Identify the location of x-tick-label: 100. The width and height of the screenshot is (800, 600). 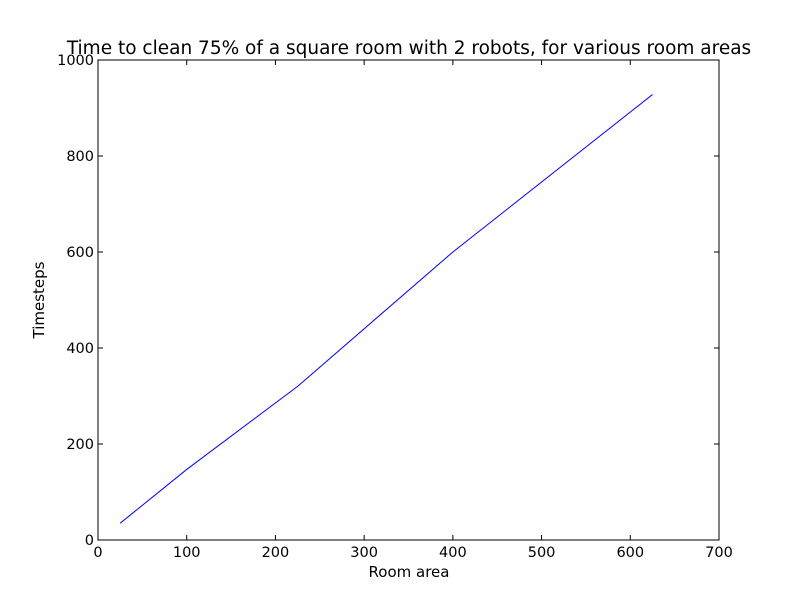
(187, 553).